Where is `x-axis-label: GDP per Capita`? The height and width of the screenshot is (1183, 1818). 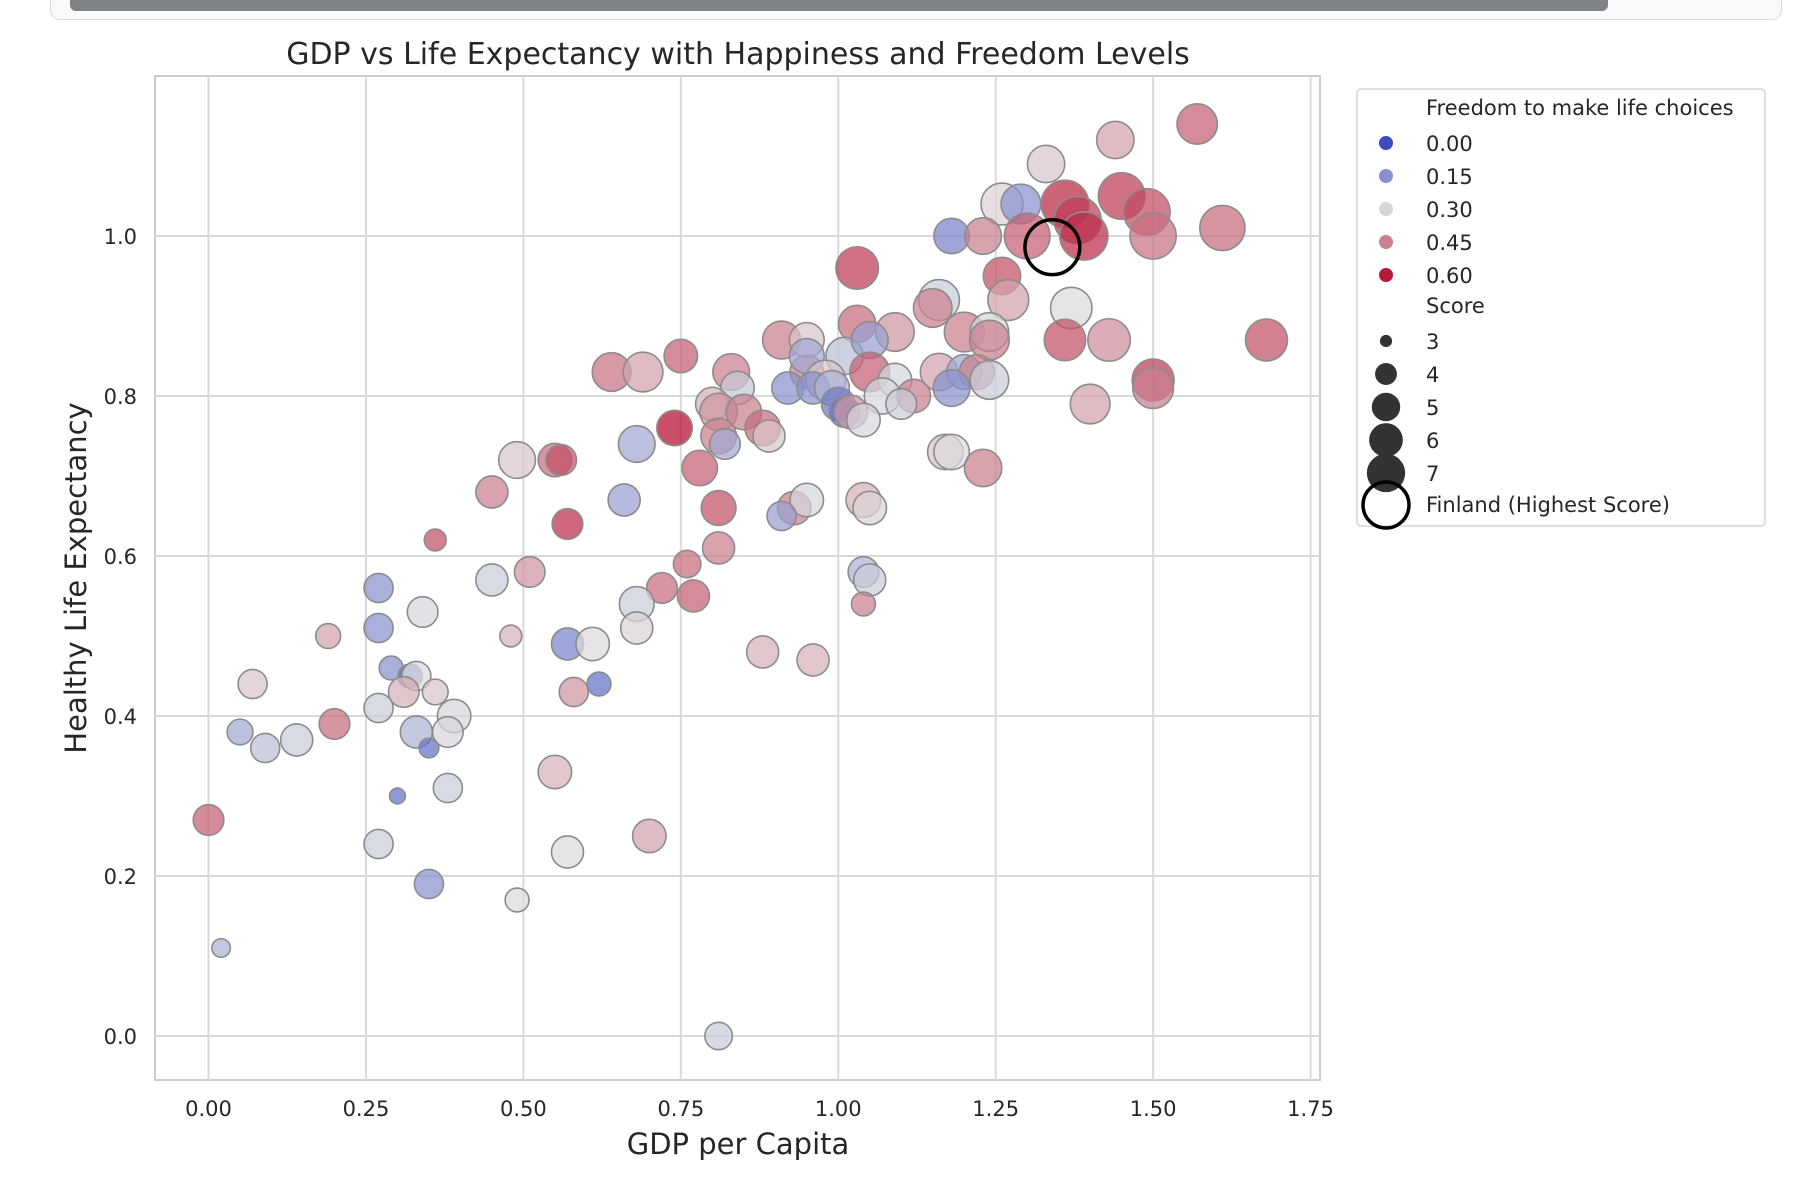 x-axis-label: GDP per Capita is located at coordinates (738, 1144).